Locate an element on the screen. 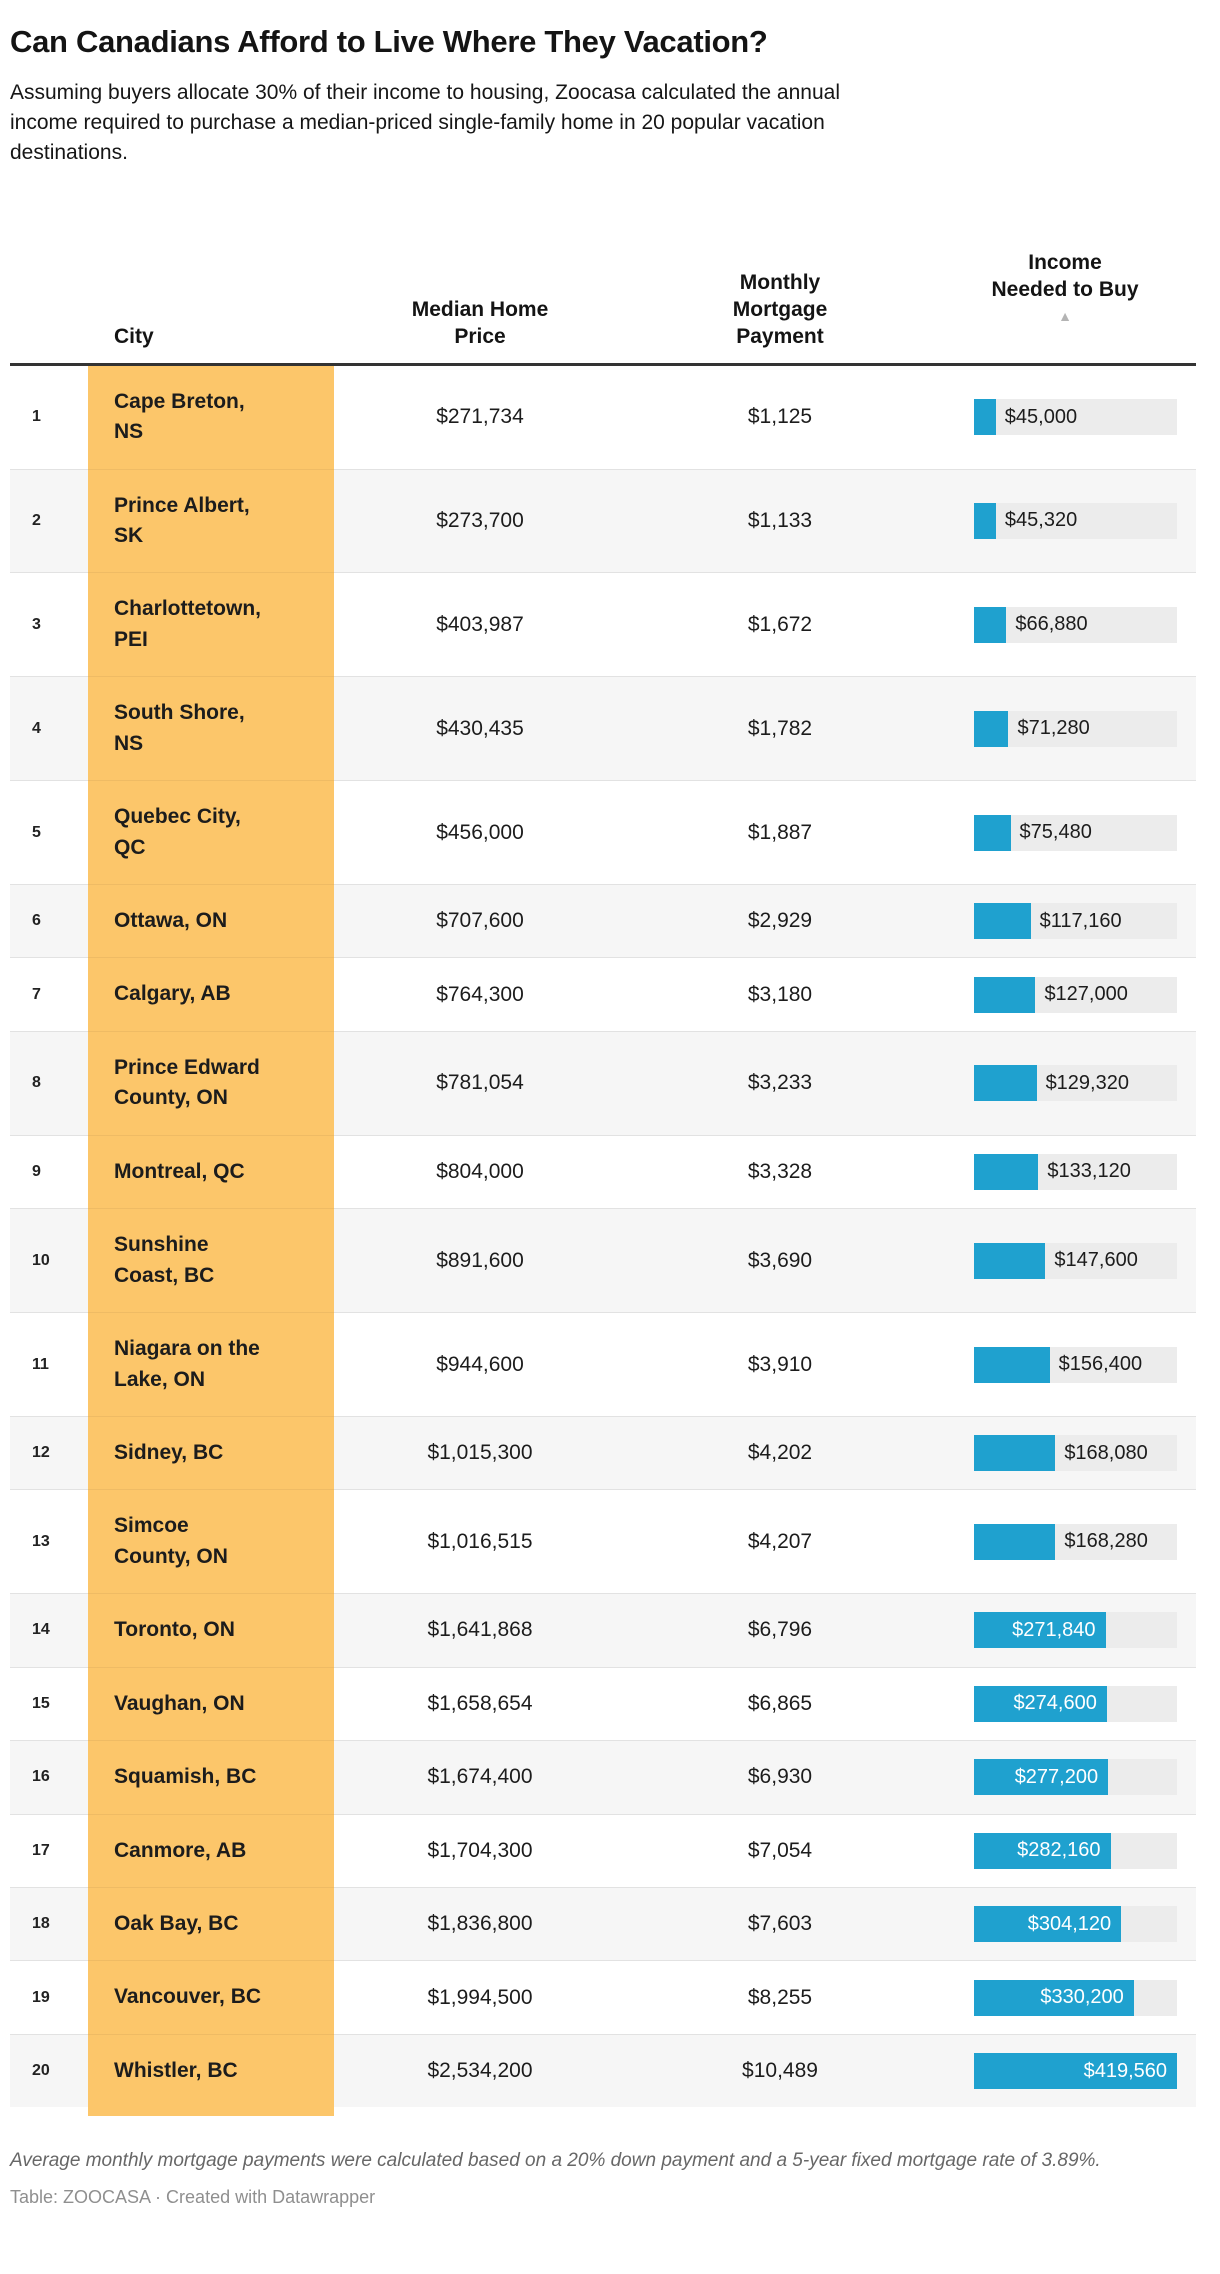  row-number: 20 is located at coordinates (49, 2070).